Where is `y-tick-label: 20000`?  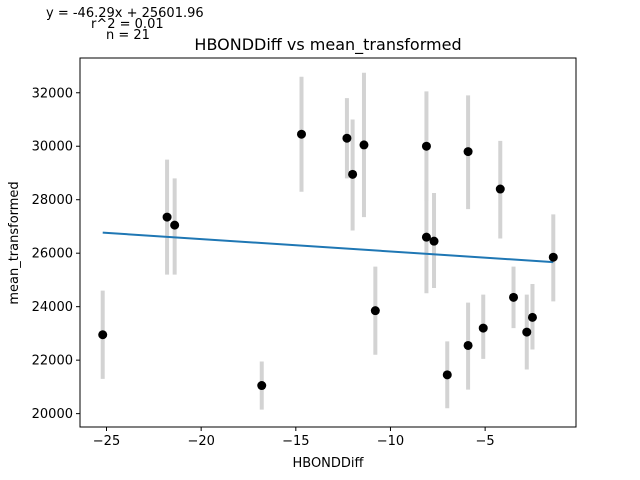 y-tick-label: 20000 is located at coordinates (52, 414).